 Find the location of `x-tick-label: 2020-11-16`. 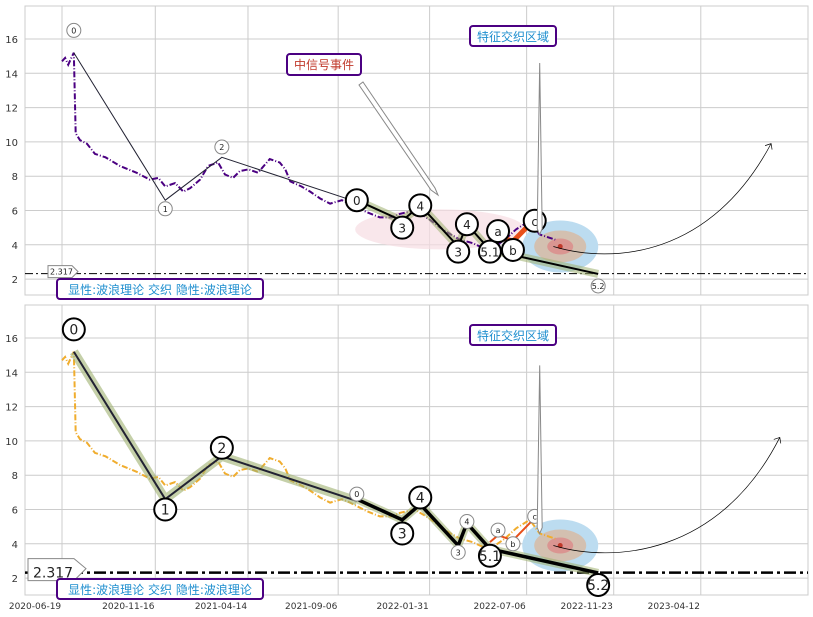

x-tick-label: 2020-11-16 is located at coordinates (128, 607).